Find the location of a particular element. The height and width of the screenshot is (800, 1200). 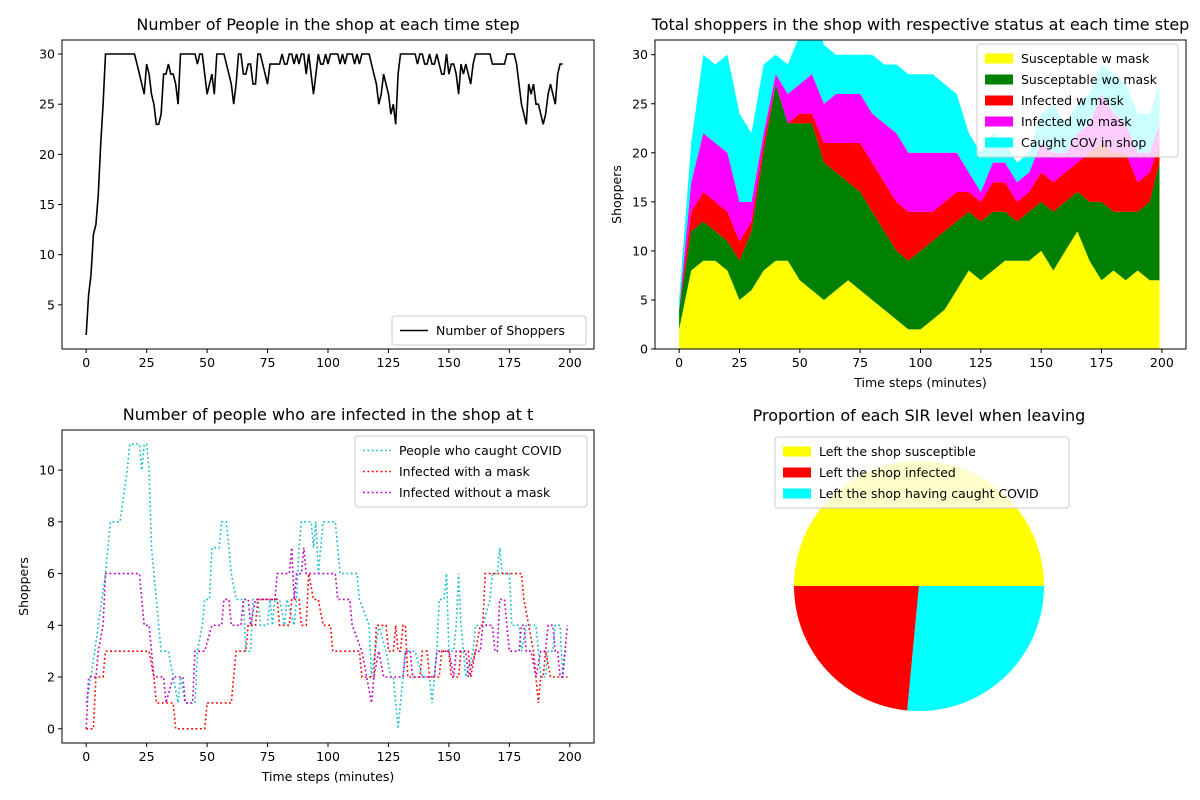

legend-label: Left the shop having caught COVID is located at coordinates (929, 493).